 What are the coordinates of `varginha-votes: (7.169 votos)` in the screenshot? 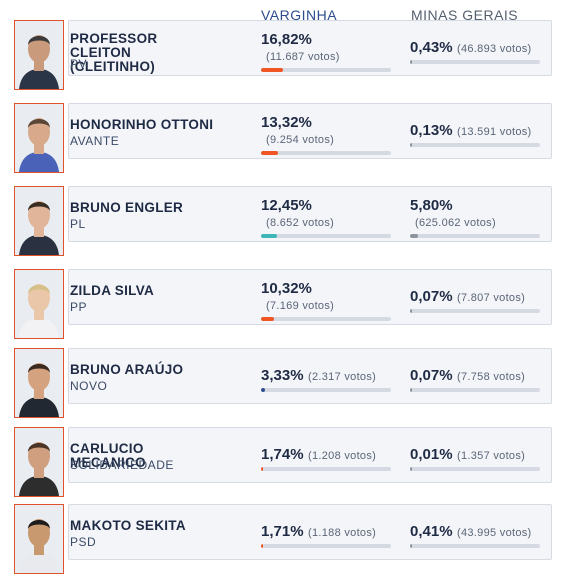 It's located at (300, 306).